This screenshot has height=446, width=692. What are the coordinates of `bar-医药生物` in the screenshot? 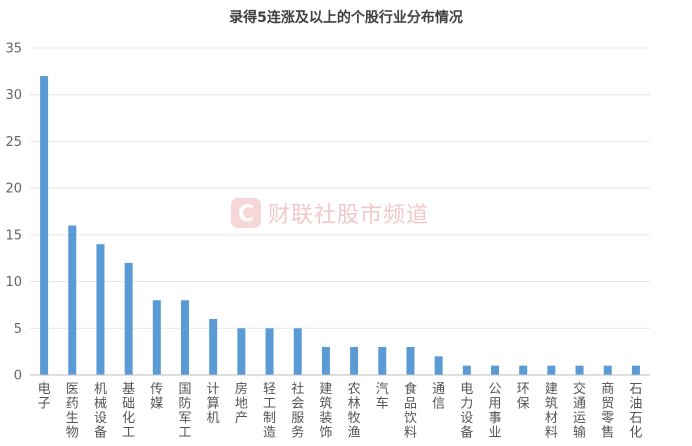 It's located at (72, 300).